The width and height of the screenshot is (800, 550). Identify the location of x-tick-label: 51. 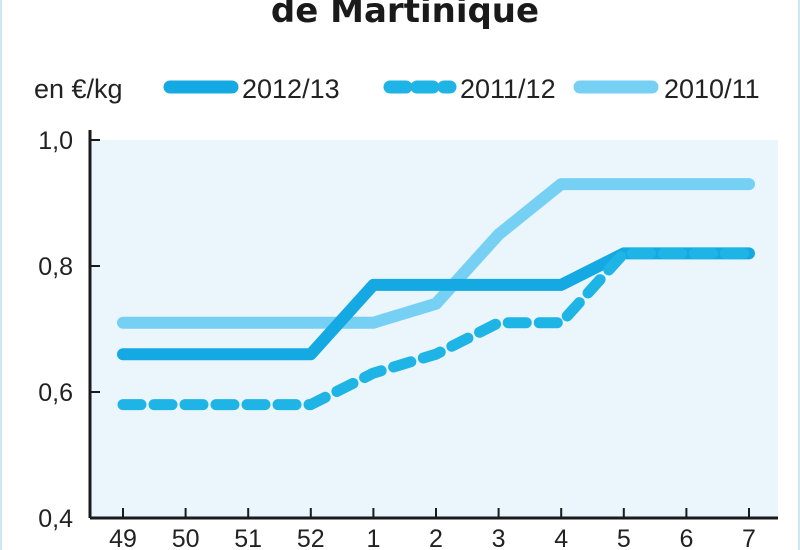
(248, 537).